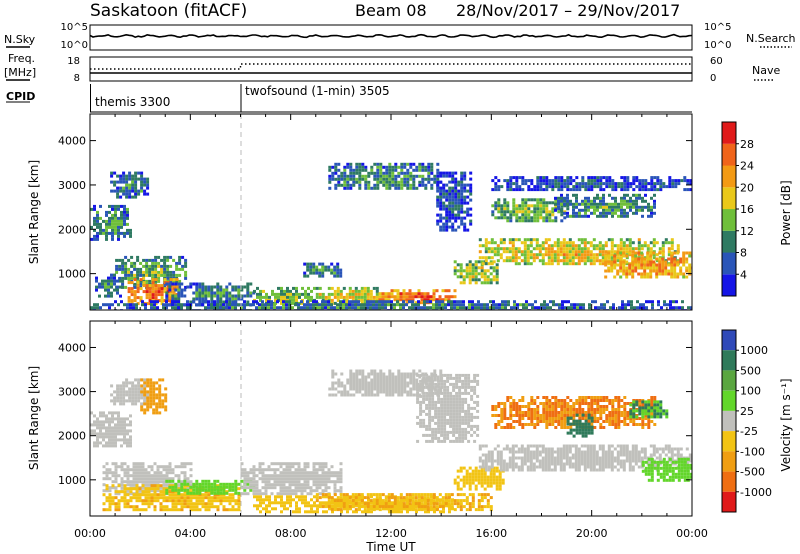  Describe the element at coordinates (168, 11) in the screenshot. I see `station-title: Saskatoon (fitACF)` at that location.